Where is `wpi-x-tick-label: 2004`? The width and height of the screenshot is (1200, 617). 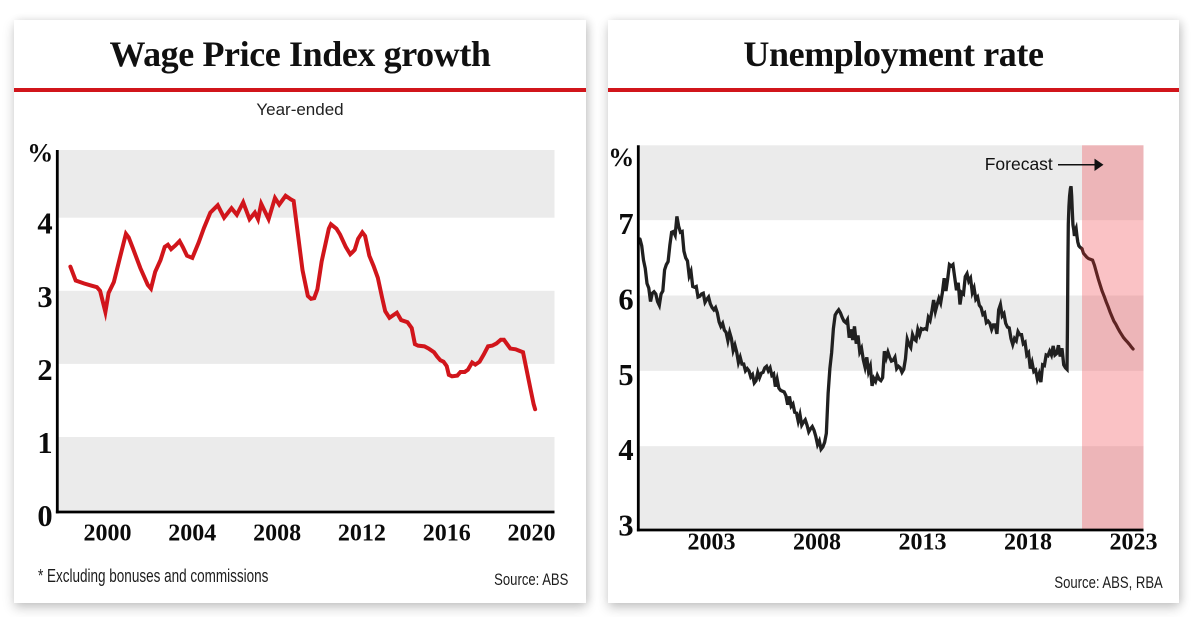
wpi-x-tick-label: 2004 is located at coordinates (192, 533).